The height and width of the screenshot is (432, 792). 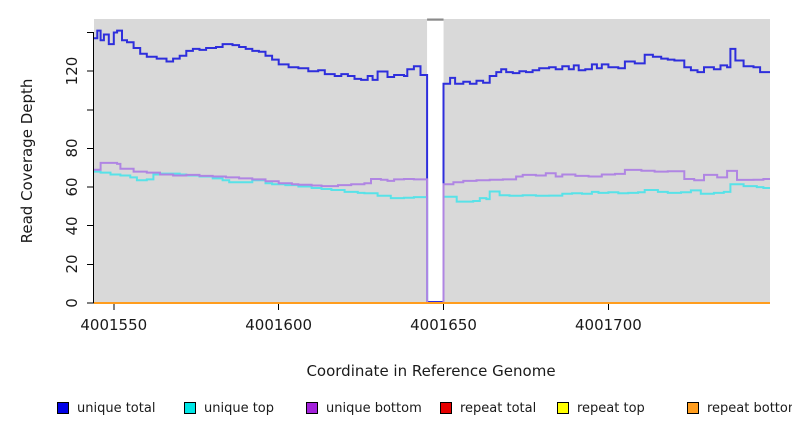 What do you see at coordinates (693, 408) in the screenshot?
I see `legend-swatch-repeat-bottom` at bounding box center [693, 408].